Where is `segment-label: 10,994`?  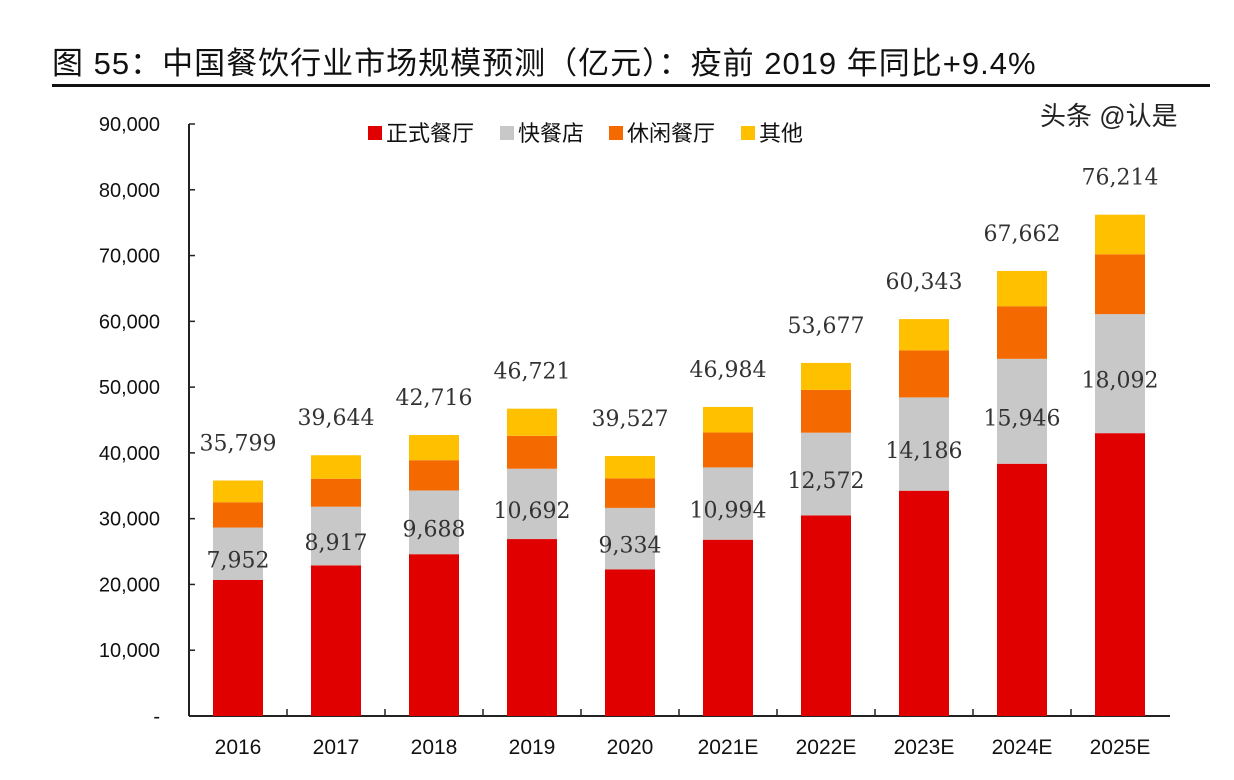
segment-label: 10,994 is located at coordinates (728, 511).